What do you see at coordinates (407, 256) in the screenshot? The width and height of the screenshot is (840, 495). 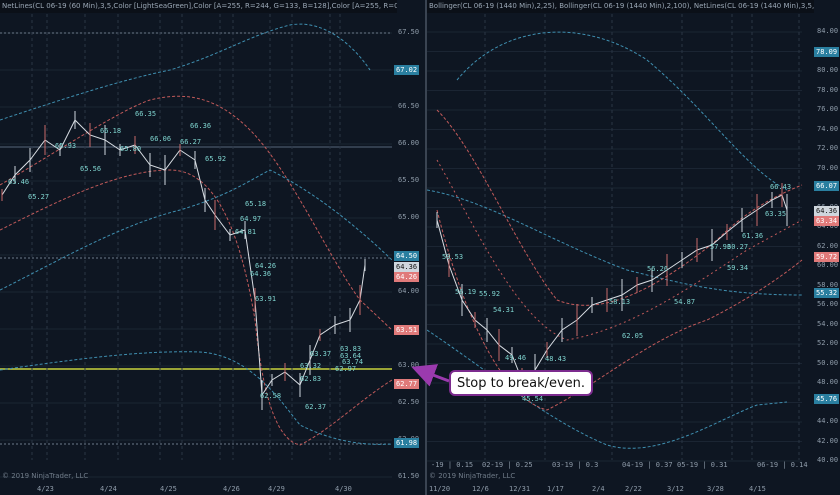 I see `price-badge: 64.50` at bounding box center [407, 256].